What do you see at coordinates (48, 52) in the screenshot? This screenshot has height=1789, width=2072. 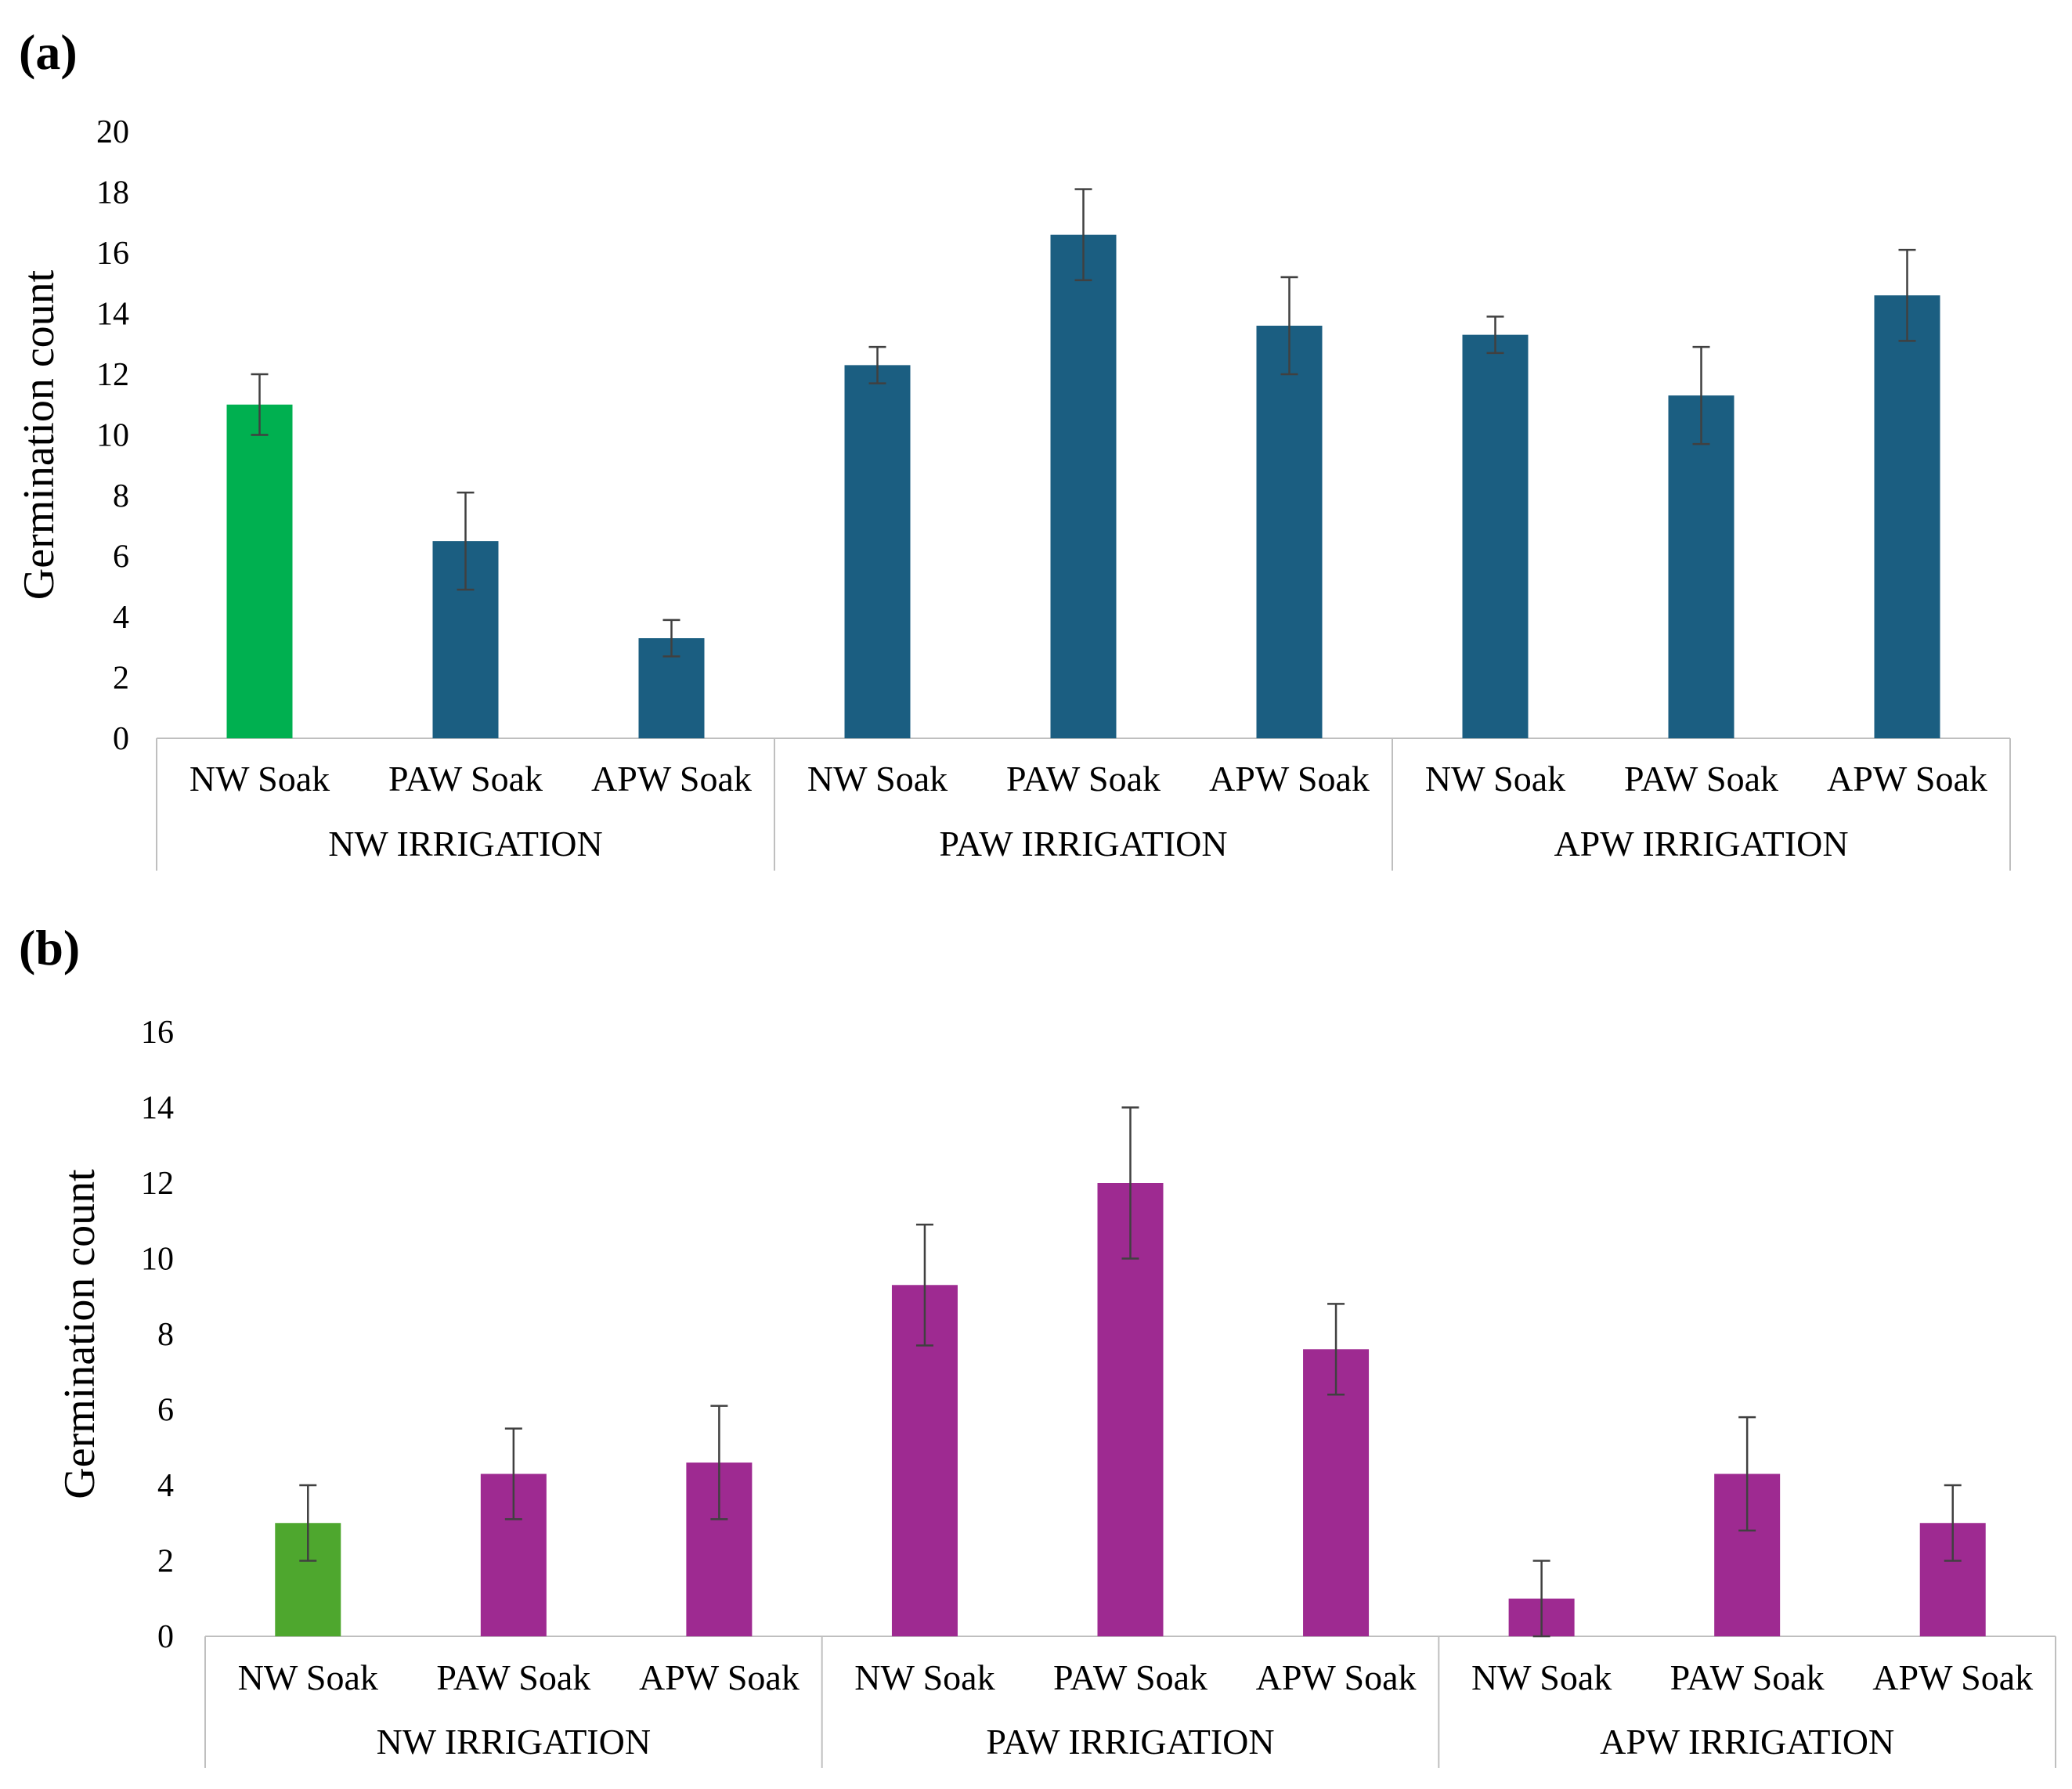 I see `panel-label: (a)` at bounding box center [48, 52].